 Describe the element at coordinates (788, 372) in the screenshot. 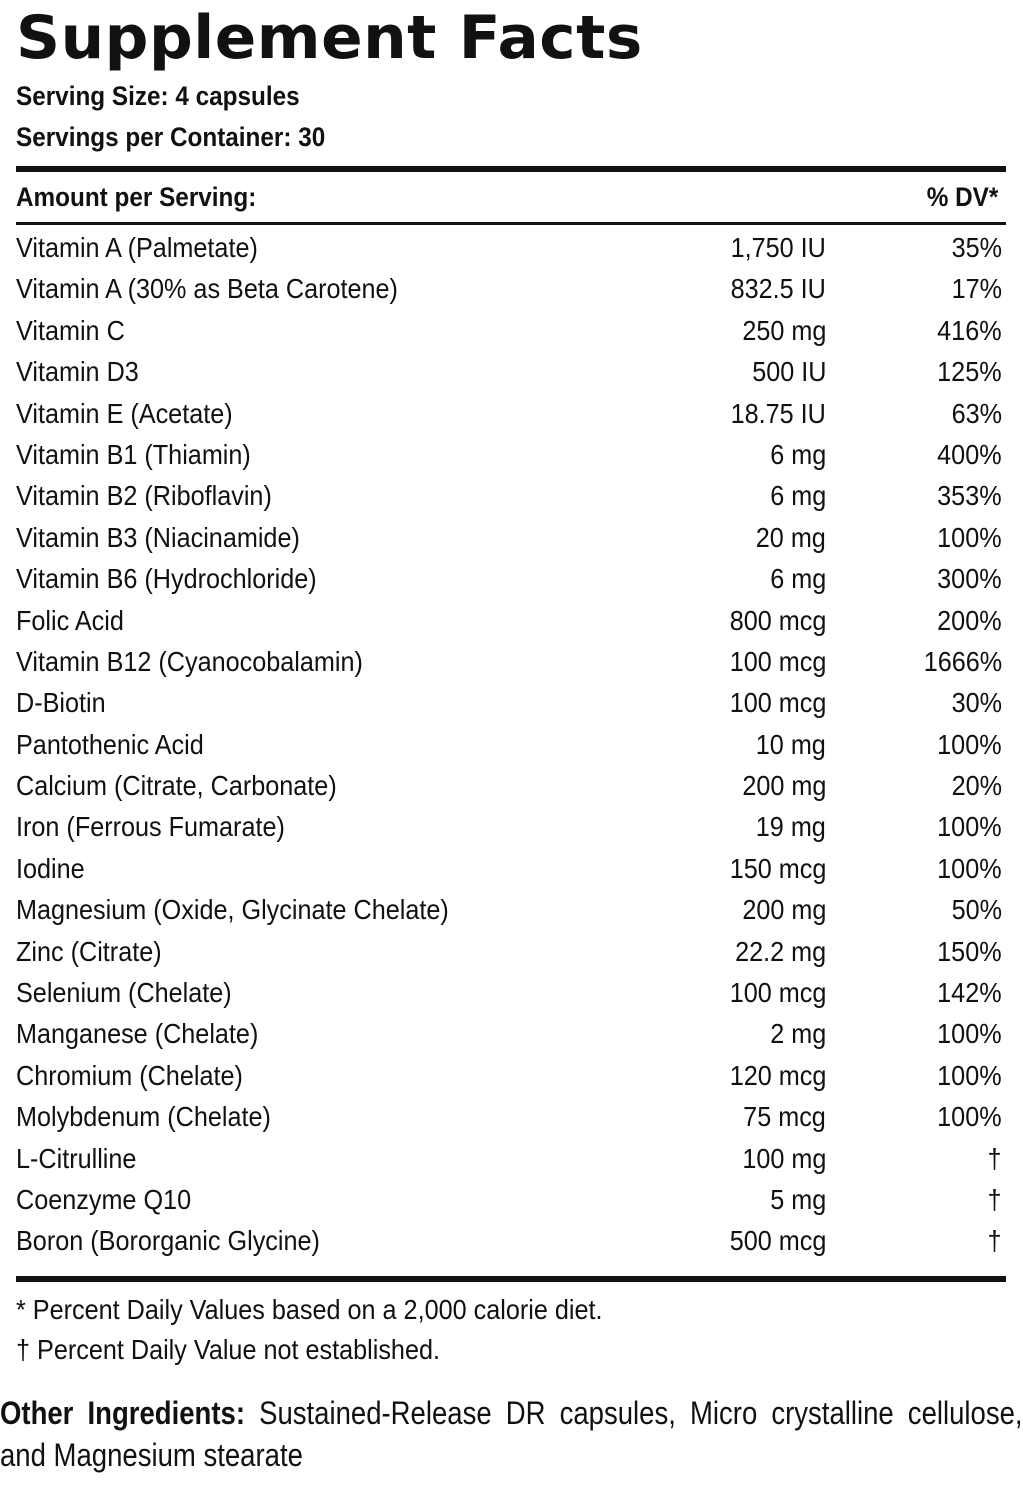

I see `nutrient-amount: 500 IU` at that location.